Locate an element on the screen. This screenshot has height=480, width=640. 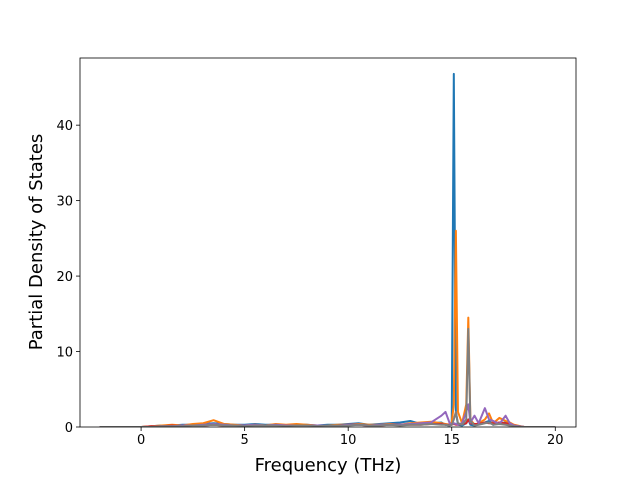
x-tick-label: 10 is located at coordinates (348, 440).